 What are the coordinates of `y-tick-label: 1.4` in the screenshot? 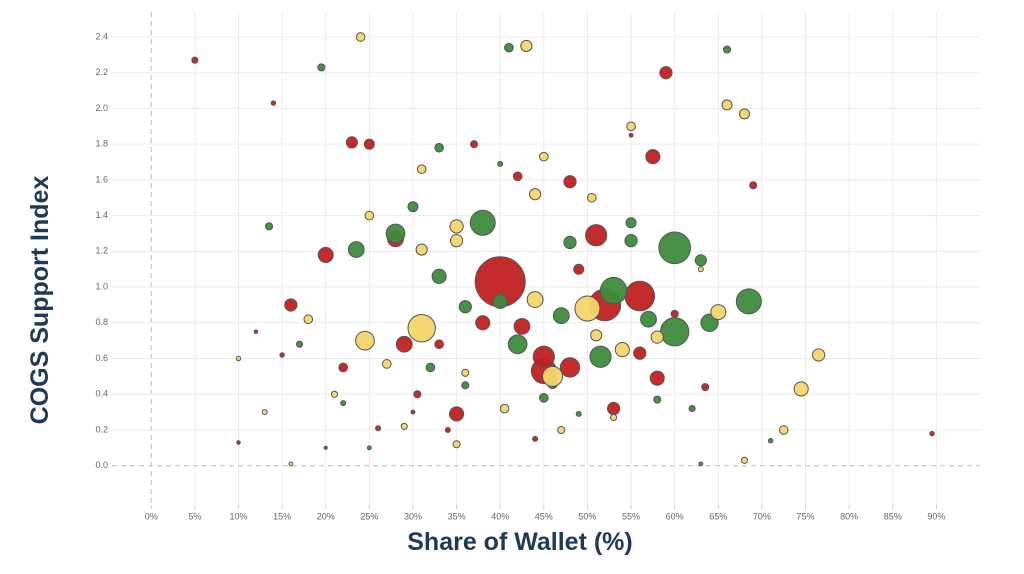 It's located at (101, 215).